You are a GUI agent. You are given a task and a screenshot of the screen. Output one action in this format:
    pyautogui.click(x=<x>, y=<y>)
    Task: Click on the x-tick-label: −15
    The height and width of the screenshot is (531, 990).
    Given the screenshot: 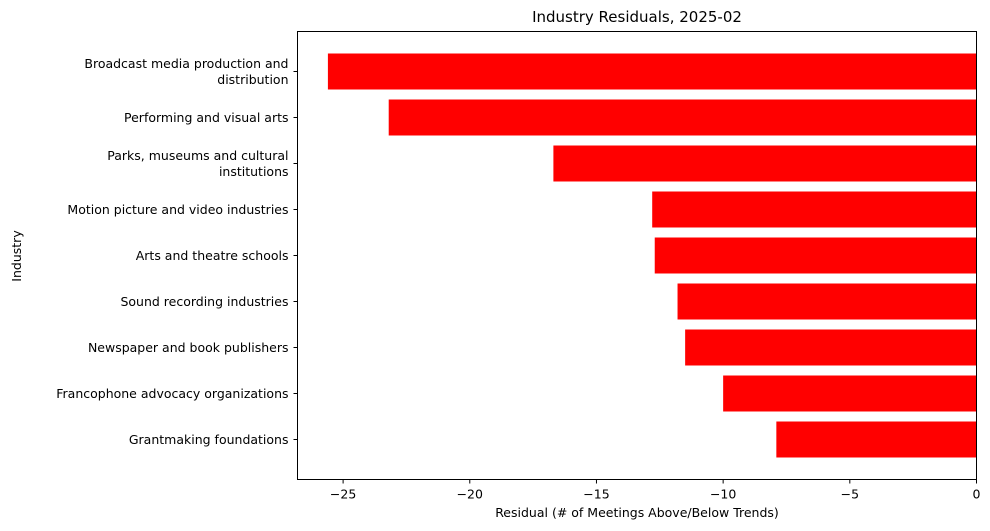 What is the action you would take?
    pyautogui.click(x=596, y=494)
    